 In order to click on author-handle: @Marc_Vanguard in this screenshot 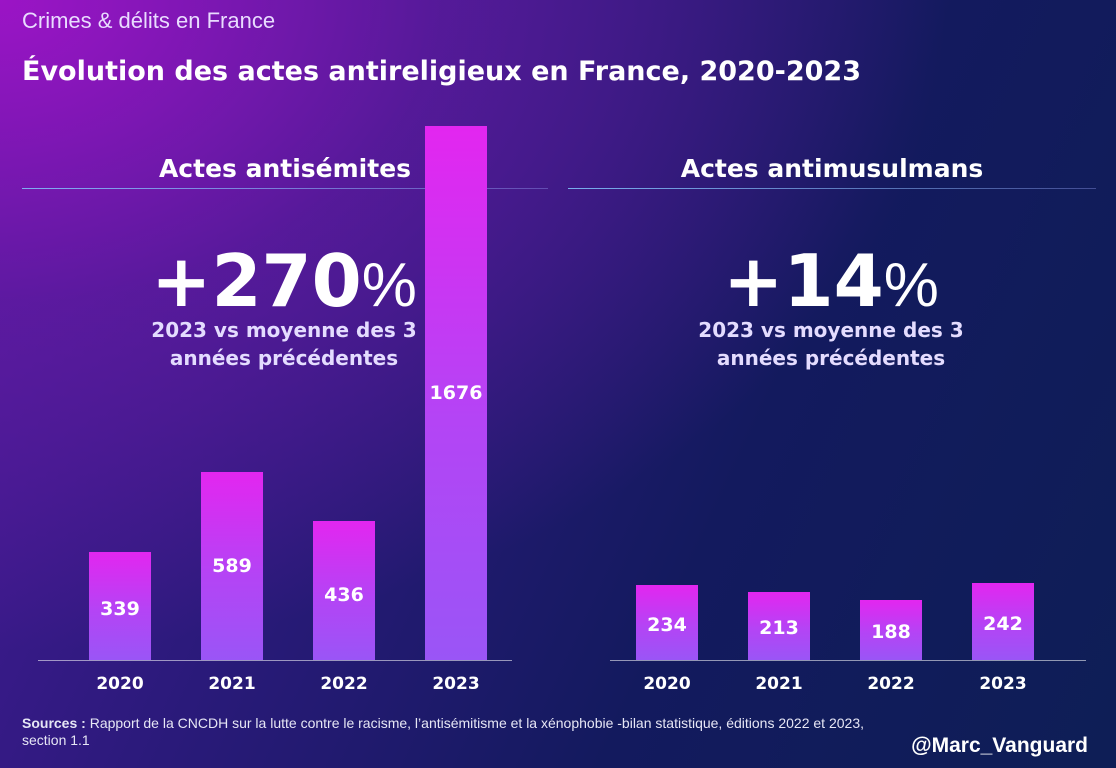, I will do `click(999, 745)`.